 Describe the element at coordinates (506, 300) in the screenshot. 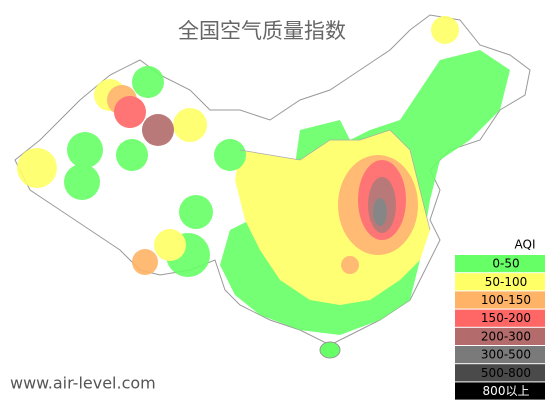

I see `legend-label: 100-150` at that location.